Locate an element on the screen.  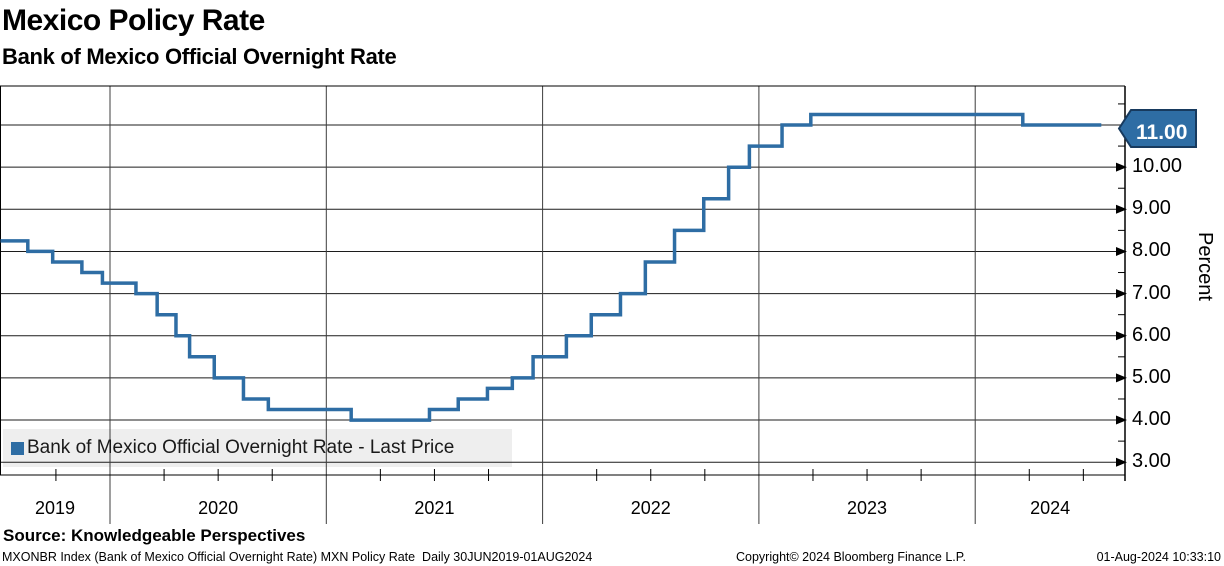
y-axis-label: 3.00 is located at coordinates (1151, 461).